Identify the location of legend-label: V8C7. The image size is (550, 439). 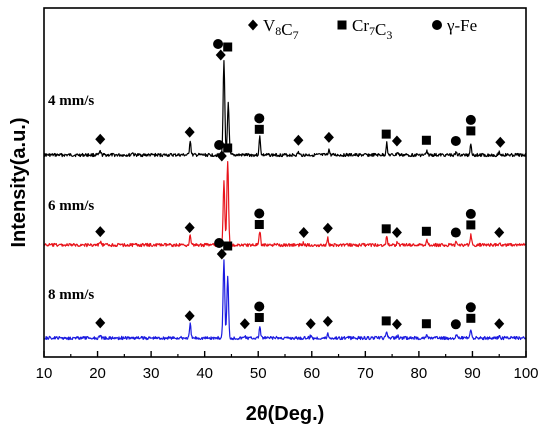
(281, 29).